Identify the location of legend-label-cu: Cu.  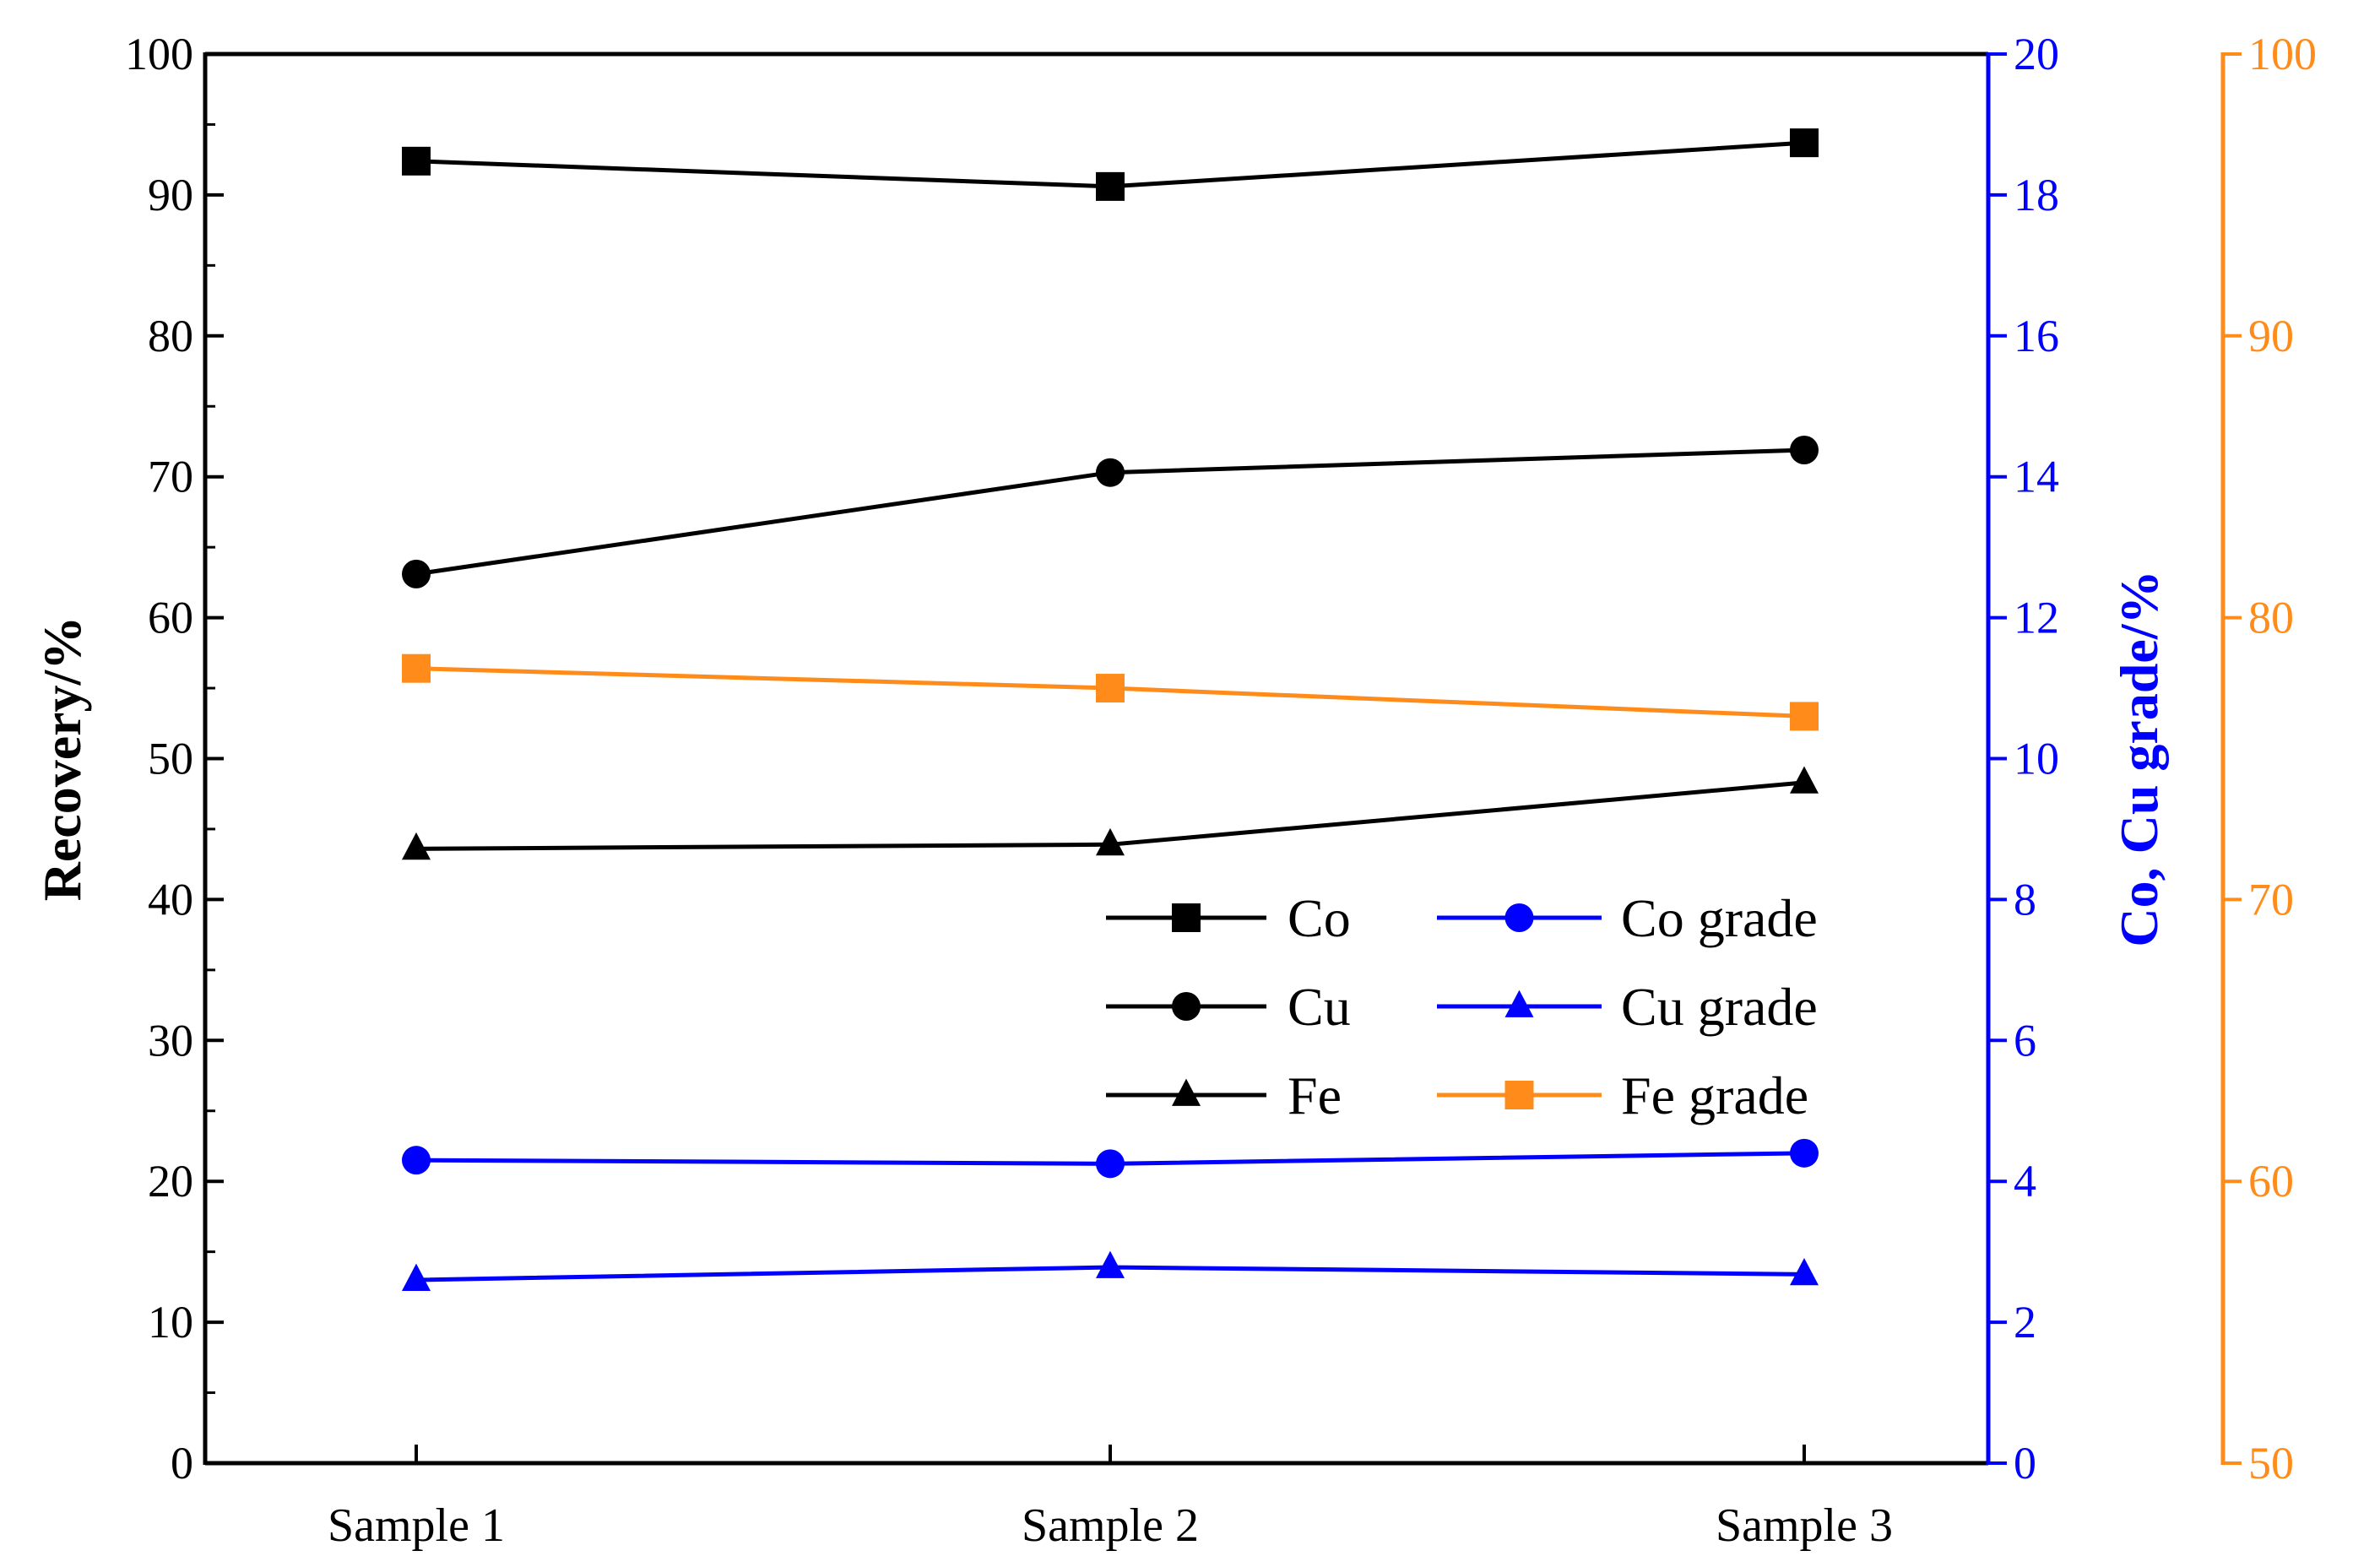
(1319, 1007).